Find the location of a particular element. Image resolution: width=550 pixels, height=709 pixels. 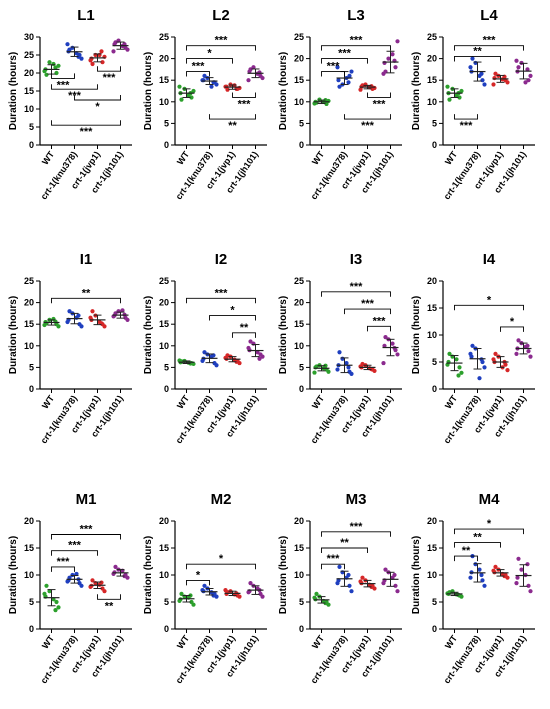

panel-title: L2 is located at coordinates (221, 15).